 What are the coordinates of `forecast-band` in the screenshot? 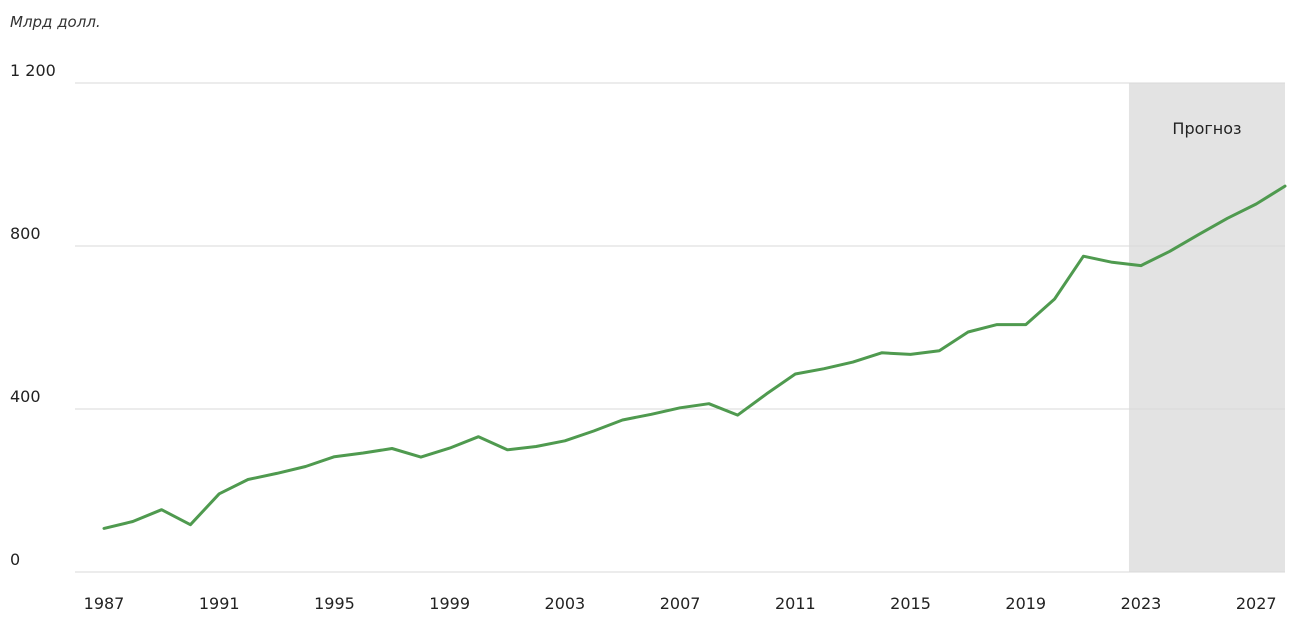 It's located at (1206, 327).